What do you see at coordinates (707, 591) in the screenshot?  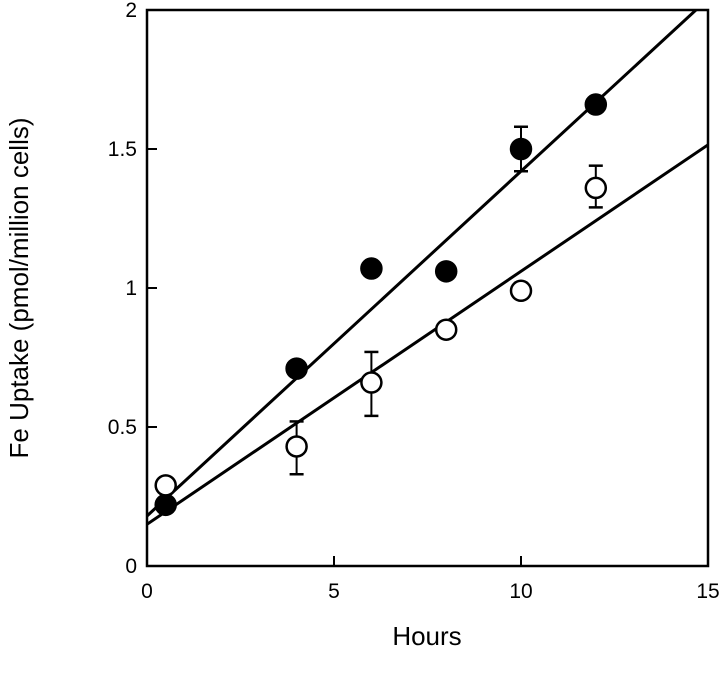 I see `x-tick-label: 15` at bounding box center [707, 591].